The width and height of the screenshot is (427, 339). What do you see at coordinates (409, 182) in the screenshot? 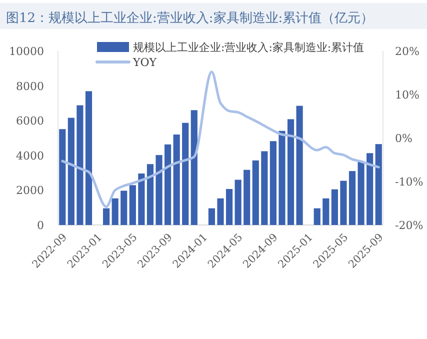
I see `y2-tick-label: -10%` at bounding box center [409, 182].